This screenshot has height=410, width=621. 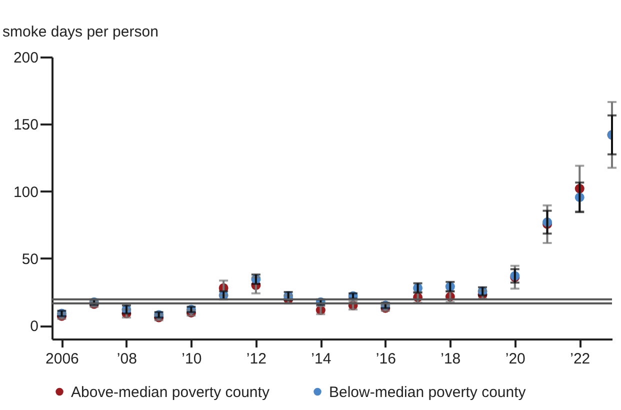 I want to click on x-tick-label: ’12, so click(x=256, y=359).